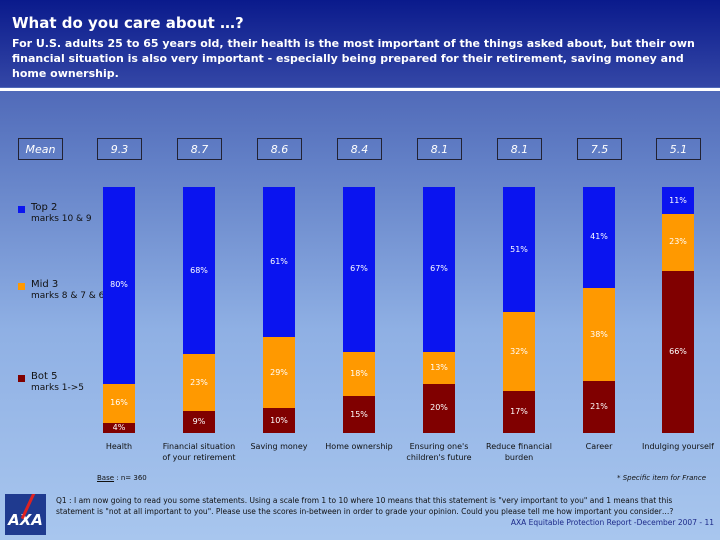  I want to click on data-label: 61%, so click(279, 262).